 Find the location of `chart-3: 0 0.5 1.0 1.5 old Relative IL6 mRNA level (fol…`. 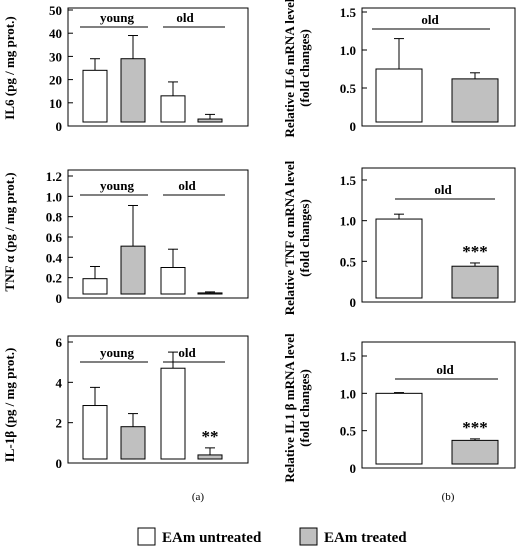

chart-3: 0 0.5 1.0 1.5 old Relative IL6 mRNA level (fol… is located at coordinates (399, 69).